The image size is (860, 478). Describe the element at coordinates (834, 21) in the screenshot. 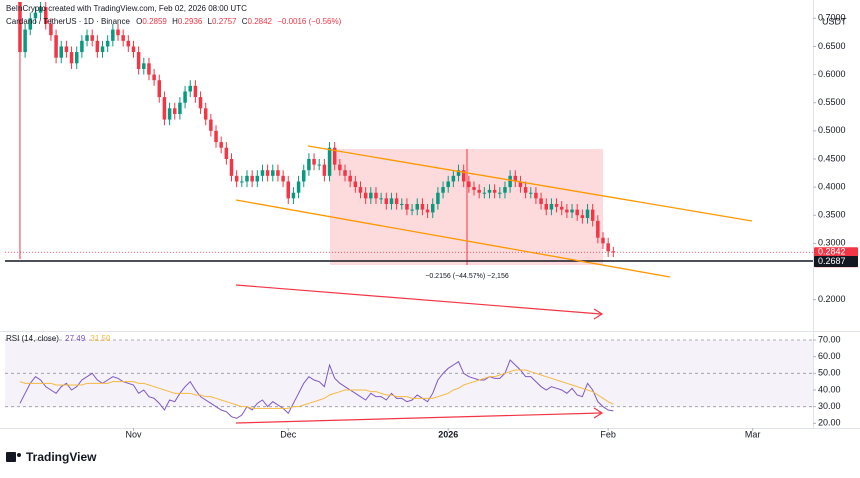

I see `currency: USDT` at that location.